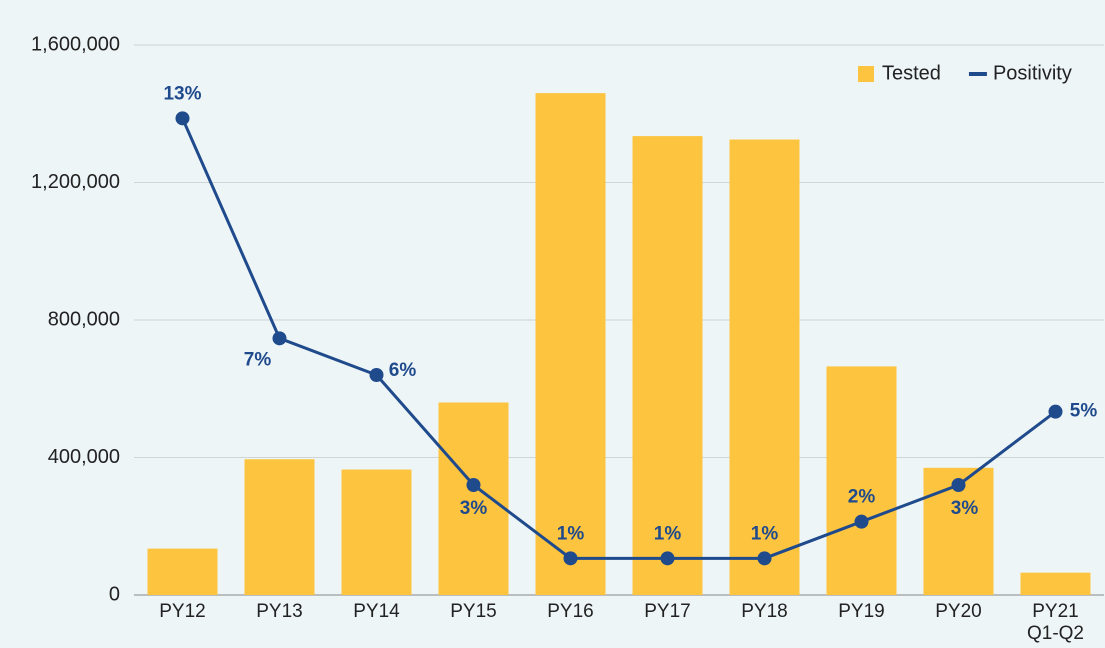 Image resolution: width=1105 pixels, height=648 pixels. What do you see at coordinates (764, 611) in the screenshot?
I see `x-tick-label: PY18` at bounding box center [764, 611].